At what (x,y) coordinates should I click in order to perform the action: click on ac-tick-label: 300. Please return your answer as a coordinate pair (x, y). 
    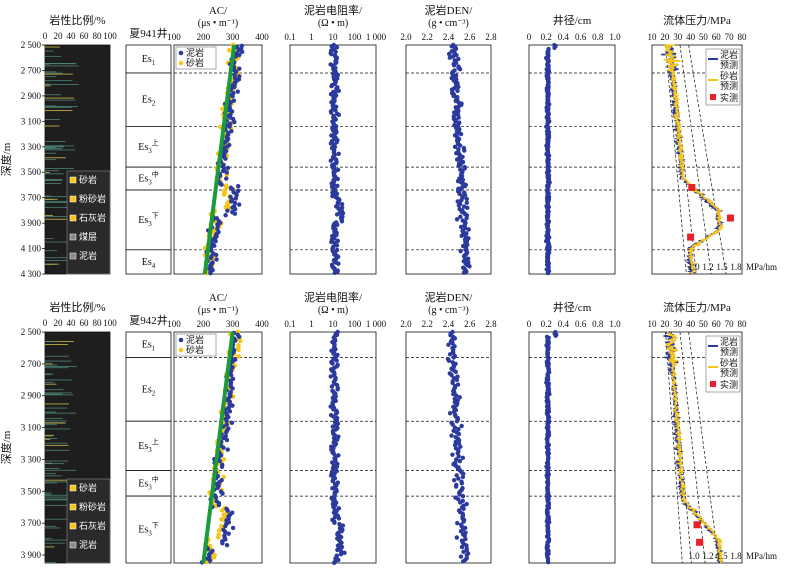
    Looking at the image, I should click on (233, 37).